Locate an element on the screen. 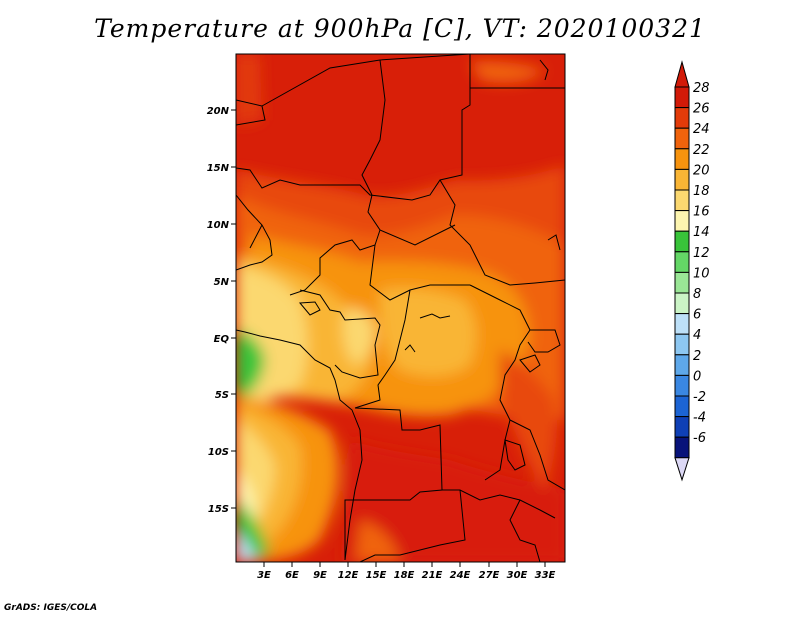 This screenshot has width=800, height=618. grads-credit: GrADS: IGES/COLA is located at coordinates (51, 608).